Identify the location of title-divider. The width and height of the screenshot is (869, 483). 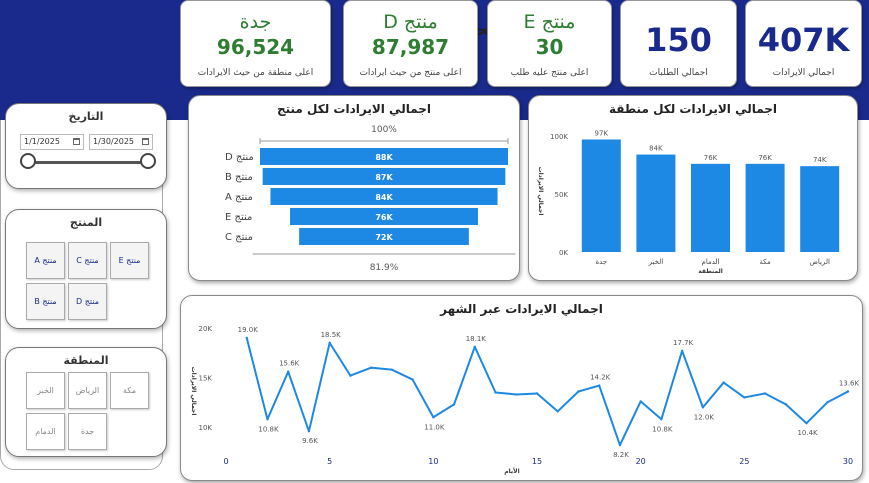
(434, 87).